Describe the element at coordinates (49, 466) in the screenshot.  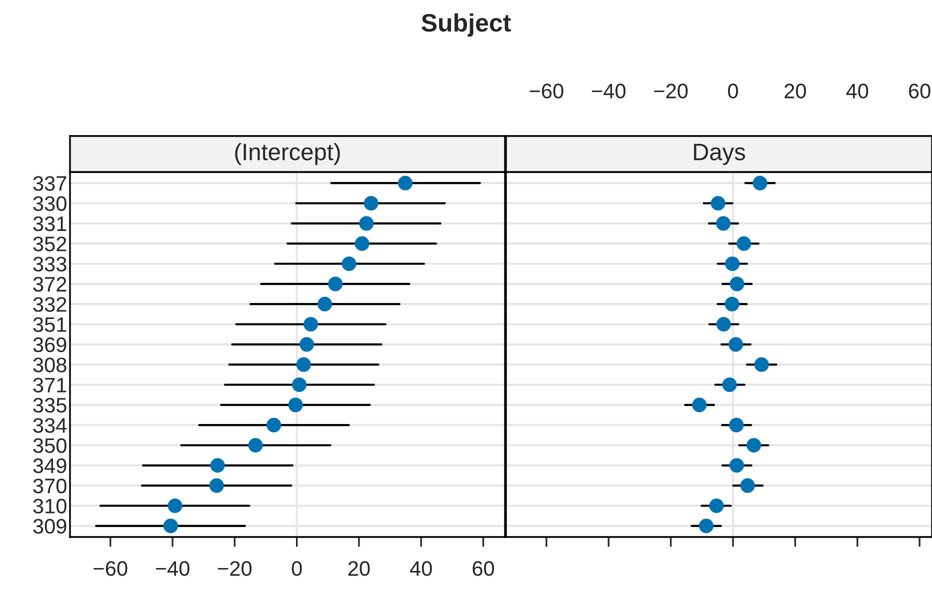
I see `y-tick-label: 349` at that location.